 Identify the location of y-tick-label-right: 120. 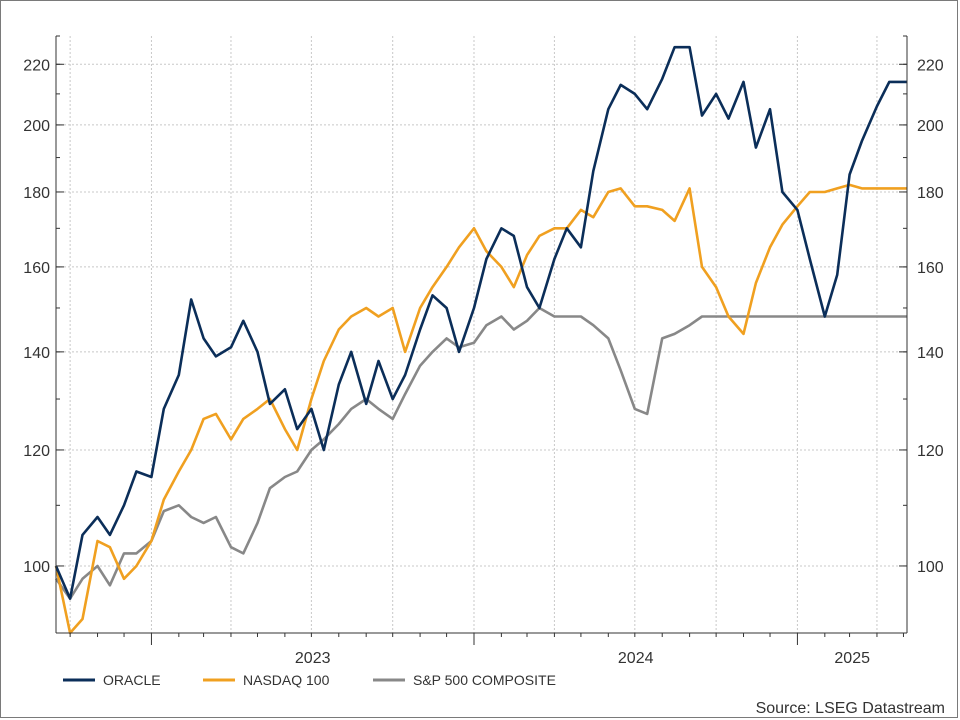
(930, 451).